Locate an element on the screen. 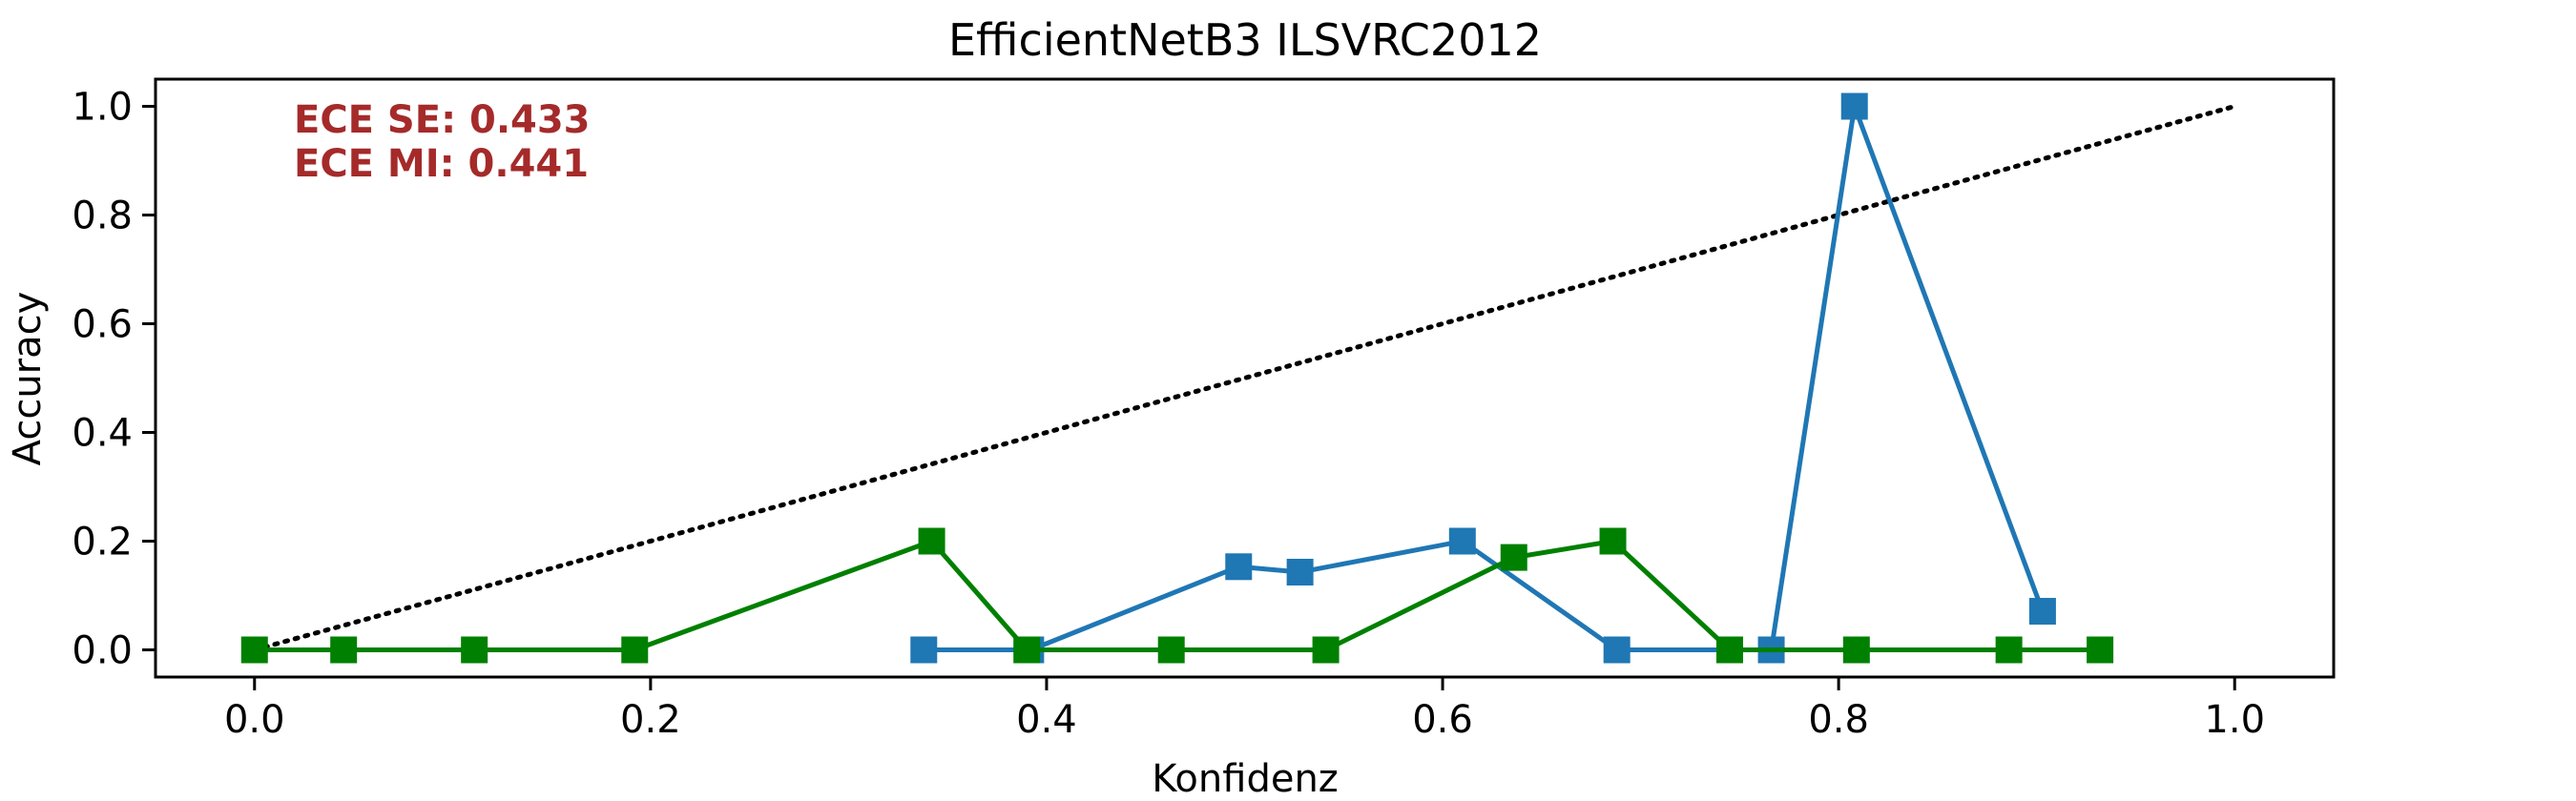  x-tick-label: 0.0 is located at coordinates (254, 720).